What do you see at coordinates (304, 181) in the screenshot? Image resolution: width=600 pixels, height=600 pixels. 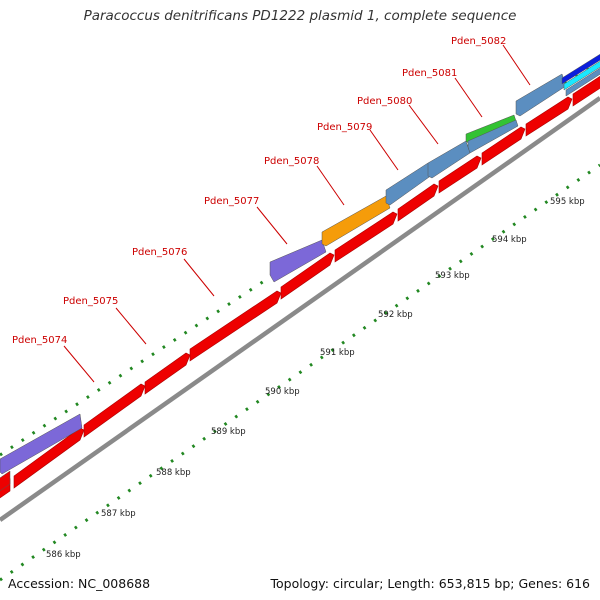 I see `gene-label: Pden_5078` at bounding box center [304, 181].